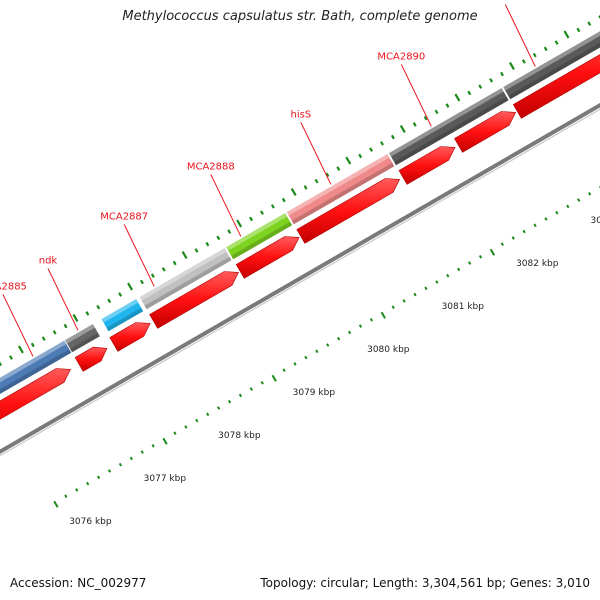 This screenshot has height=600, width=600. I want to click on scale-tick-label: 3078 kbp, so click(239, 436).